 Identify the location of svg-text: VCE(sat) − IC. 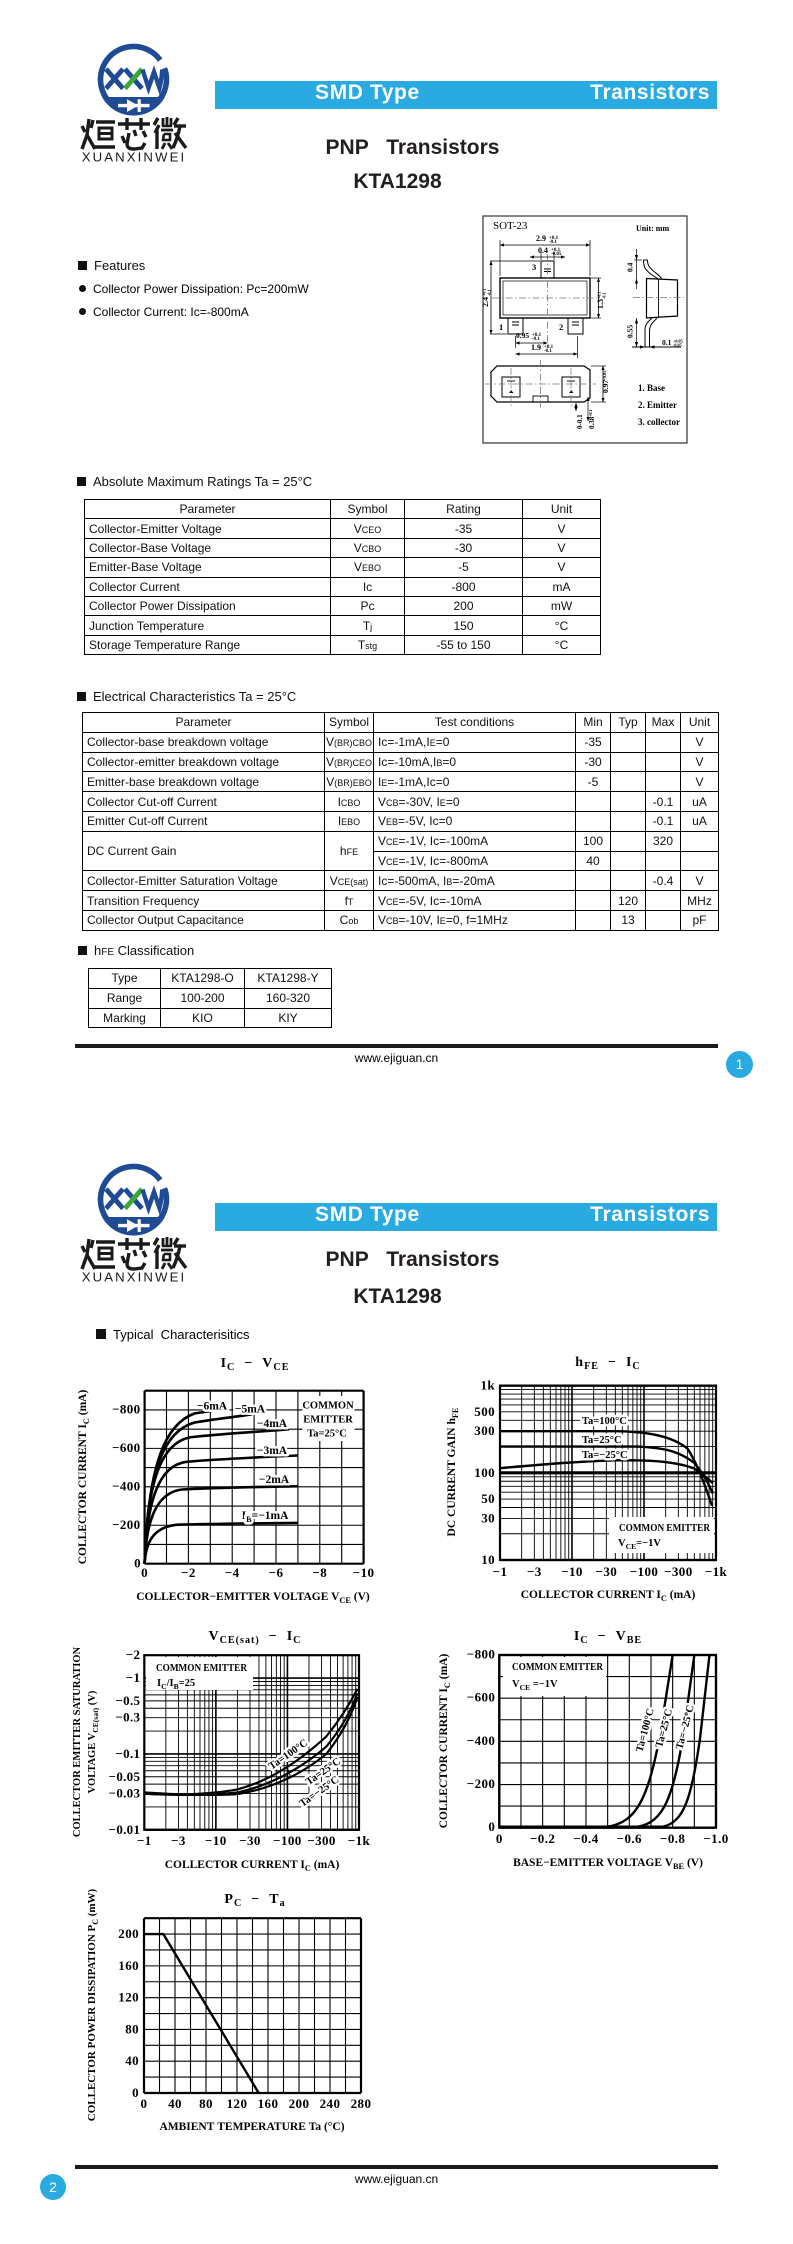
(255, 1637).